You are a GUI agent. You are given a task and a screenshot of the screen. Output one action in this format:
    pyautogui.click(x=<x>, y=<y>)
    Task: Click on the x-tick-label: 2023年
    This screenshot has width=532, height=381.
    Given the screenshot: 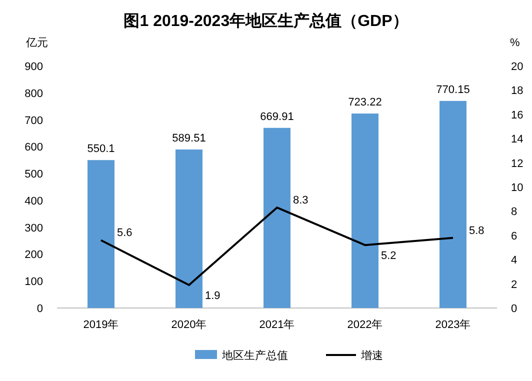 What is the action you would take?
    pyautogui.click(x=453, y=325)
    